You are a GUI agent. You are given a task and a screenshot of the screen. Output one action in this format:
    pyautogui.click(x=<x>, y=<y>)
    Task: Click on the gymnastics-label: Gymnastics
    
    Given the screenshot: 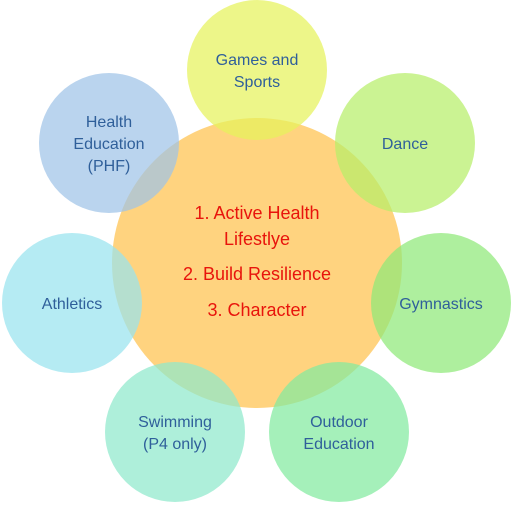 What is the action you would take?
    pyautogui.click(x=441, y=304)
    